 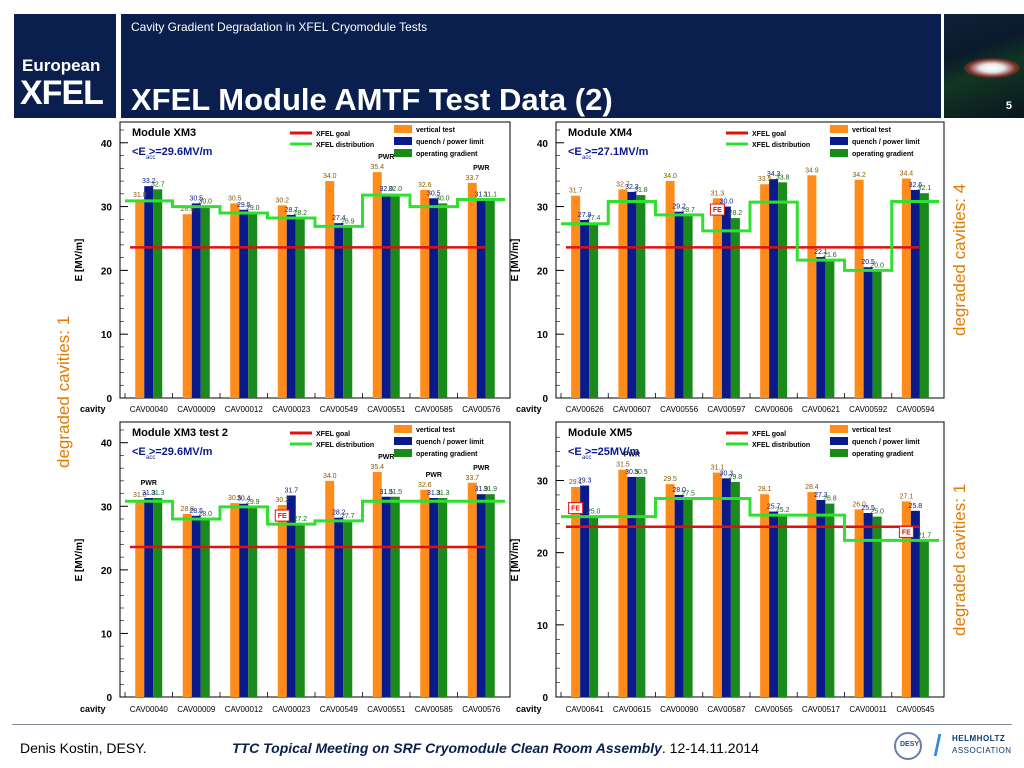 I want to click on slide-title: XFEL Module AMTF Test Data (2), so click(x=372, y=99).